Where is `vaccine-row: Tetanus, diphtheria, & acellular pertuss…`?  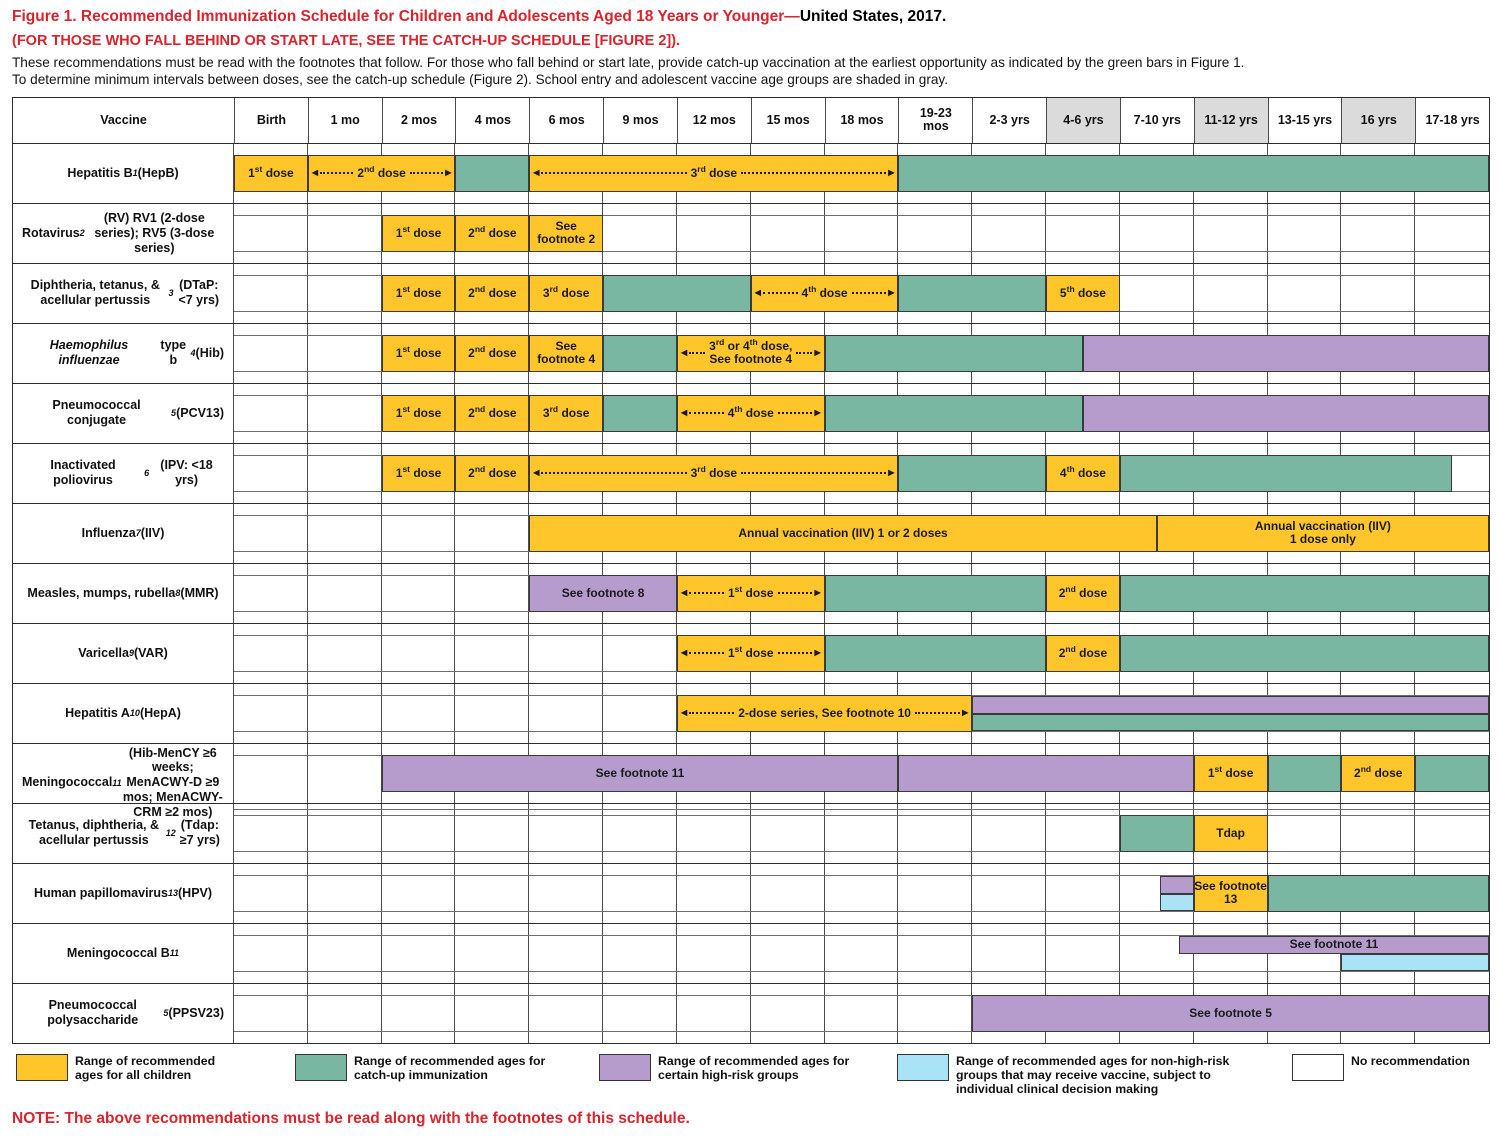 vaccine-row: Tetanus, diphtheria, & acellular pertuss… is located at coordinates (751, 832).